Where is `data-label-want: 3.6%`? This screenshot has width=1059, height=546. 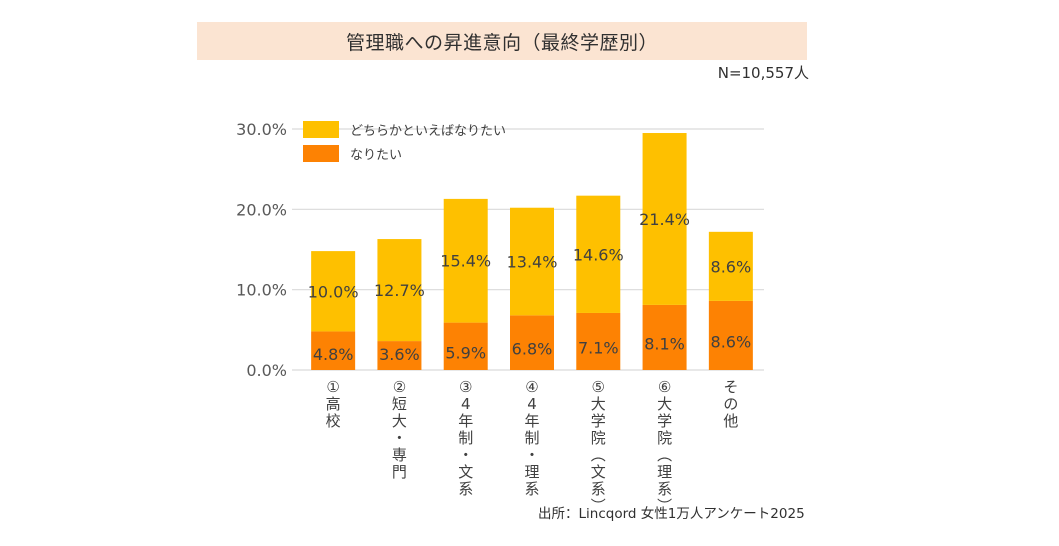
data-label-want: 3.6% is located at coordinates (399, 354).